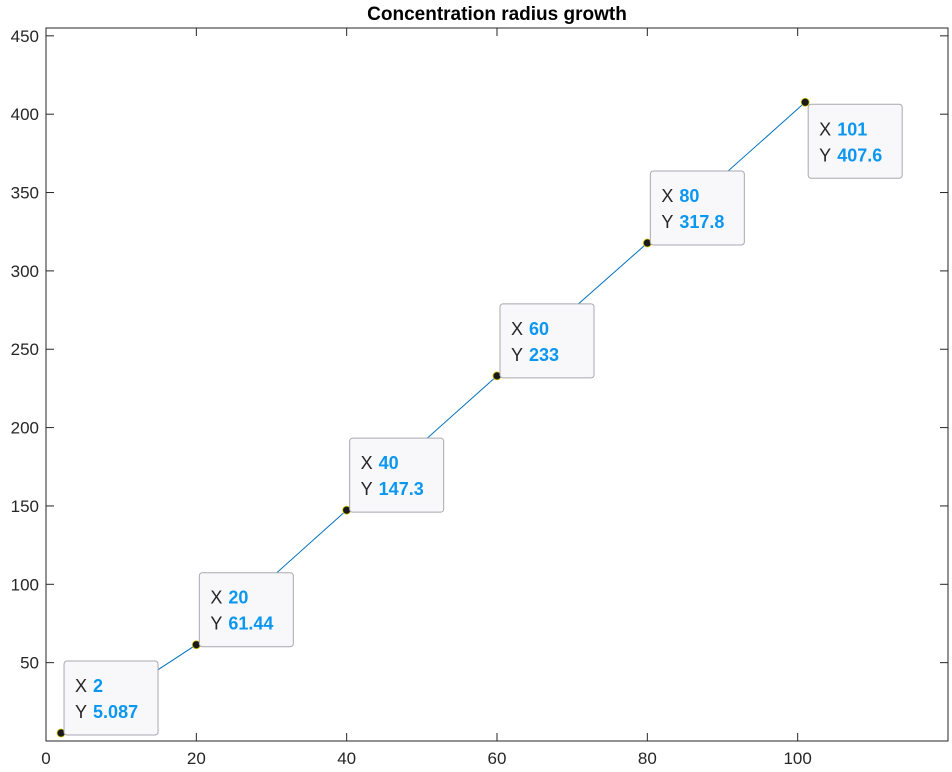 This screenshot has width=952, height=772. I want to click on datatip-x-value: 2, so click(98, 686).